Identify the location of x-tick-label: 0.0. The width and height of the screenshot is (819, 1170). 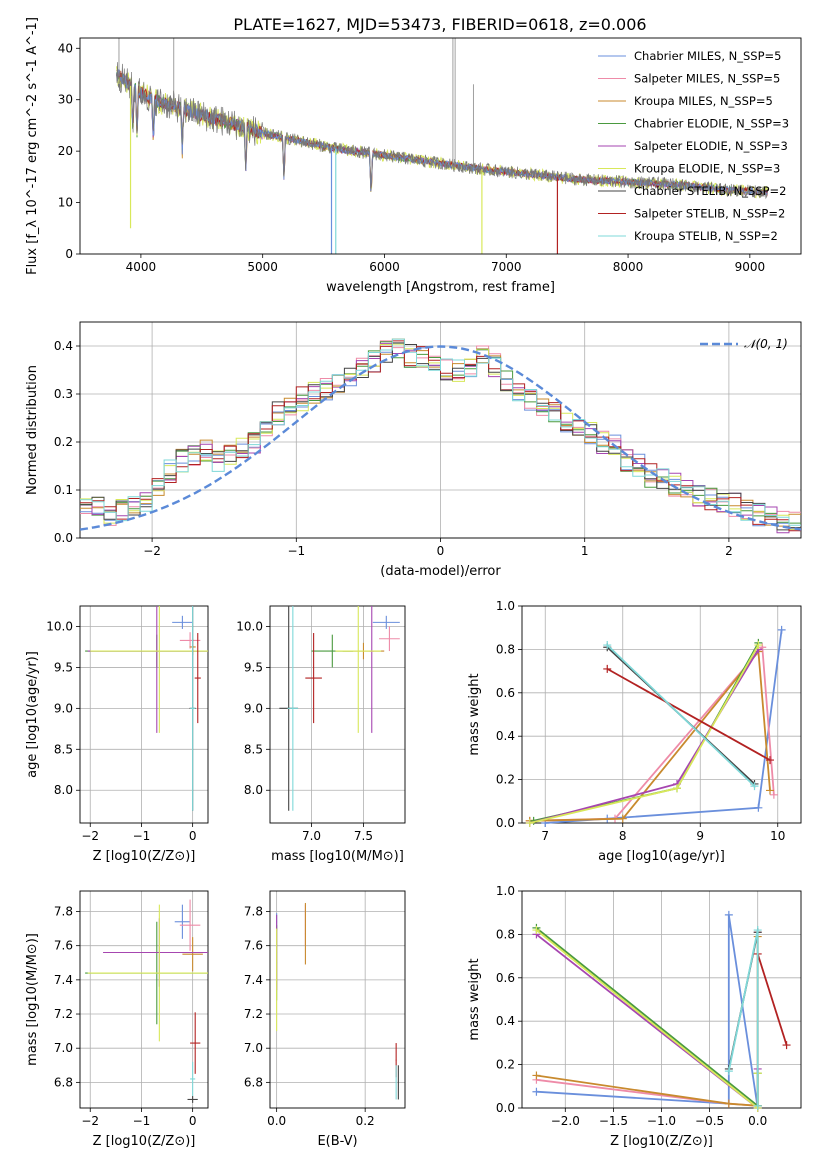
(276, 1121).